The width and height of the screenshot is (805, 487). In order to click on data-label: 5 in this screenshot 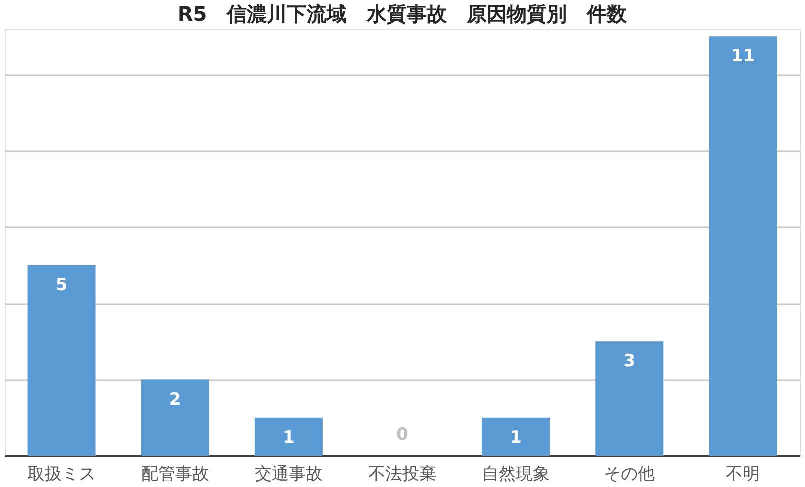, I will do `click(62, 285)`.